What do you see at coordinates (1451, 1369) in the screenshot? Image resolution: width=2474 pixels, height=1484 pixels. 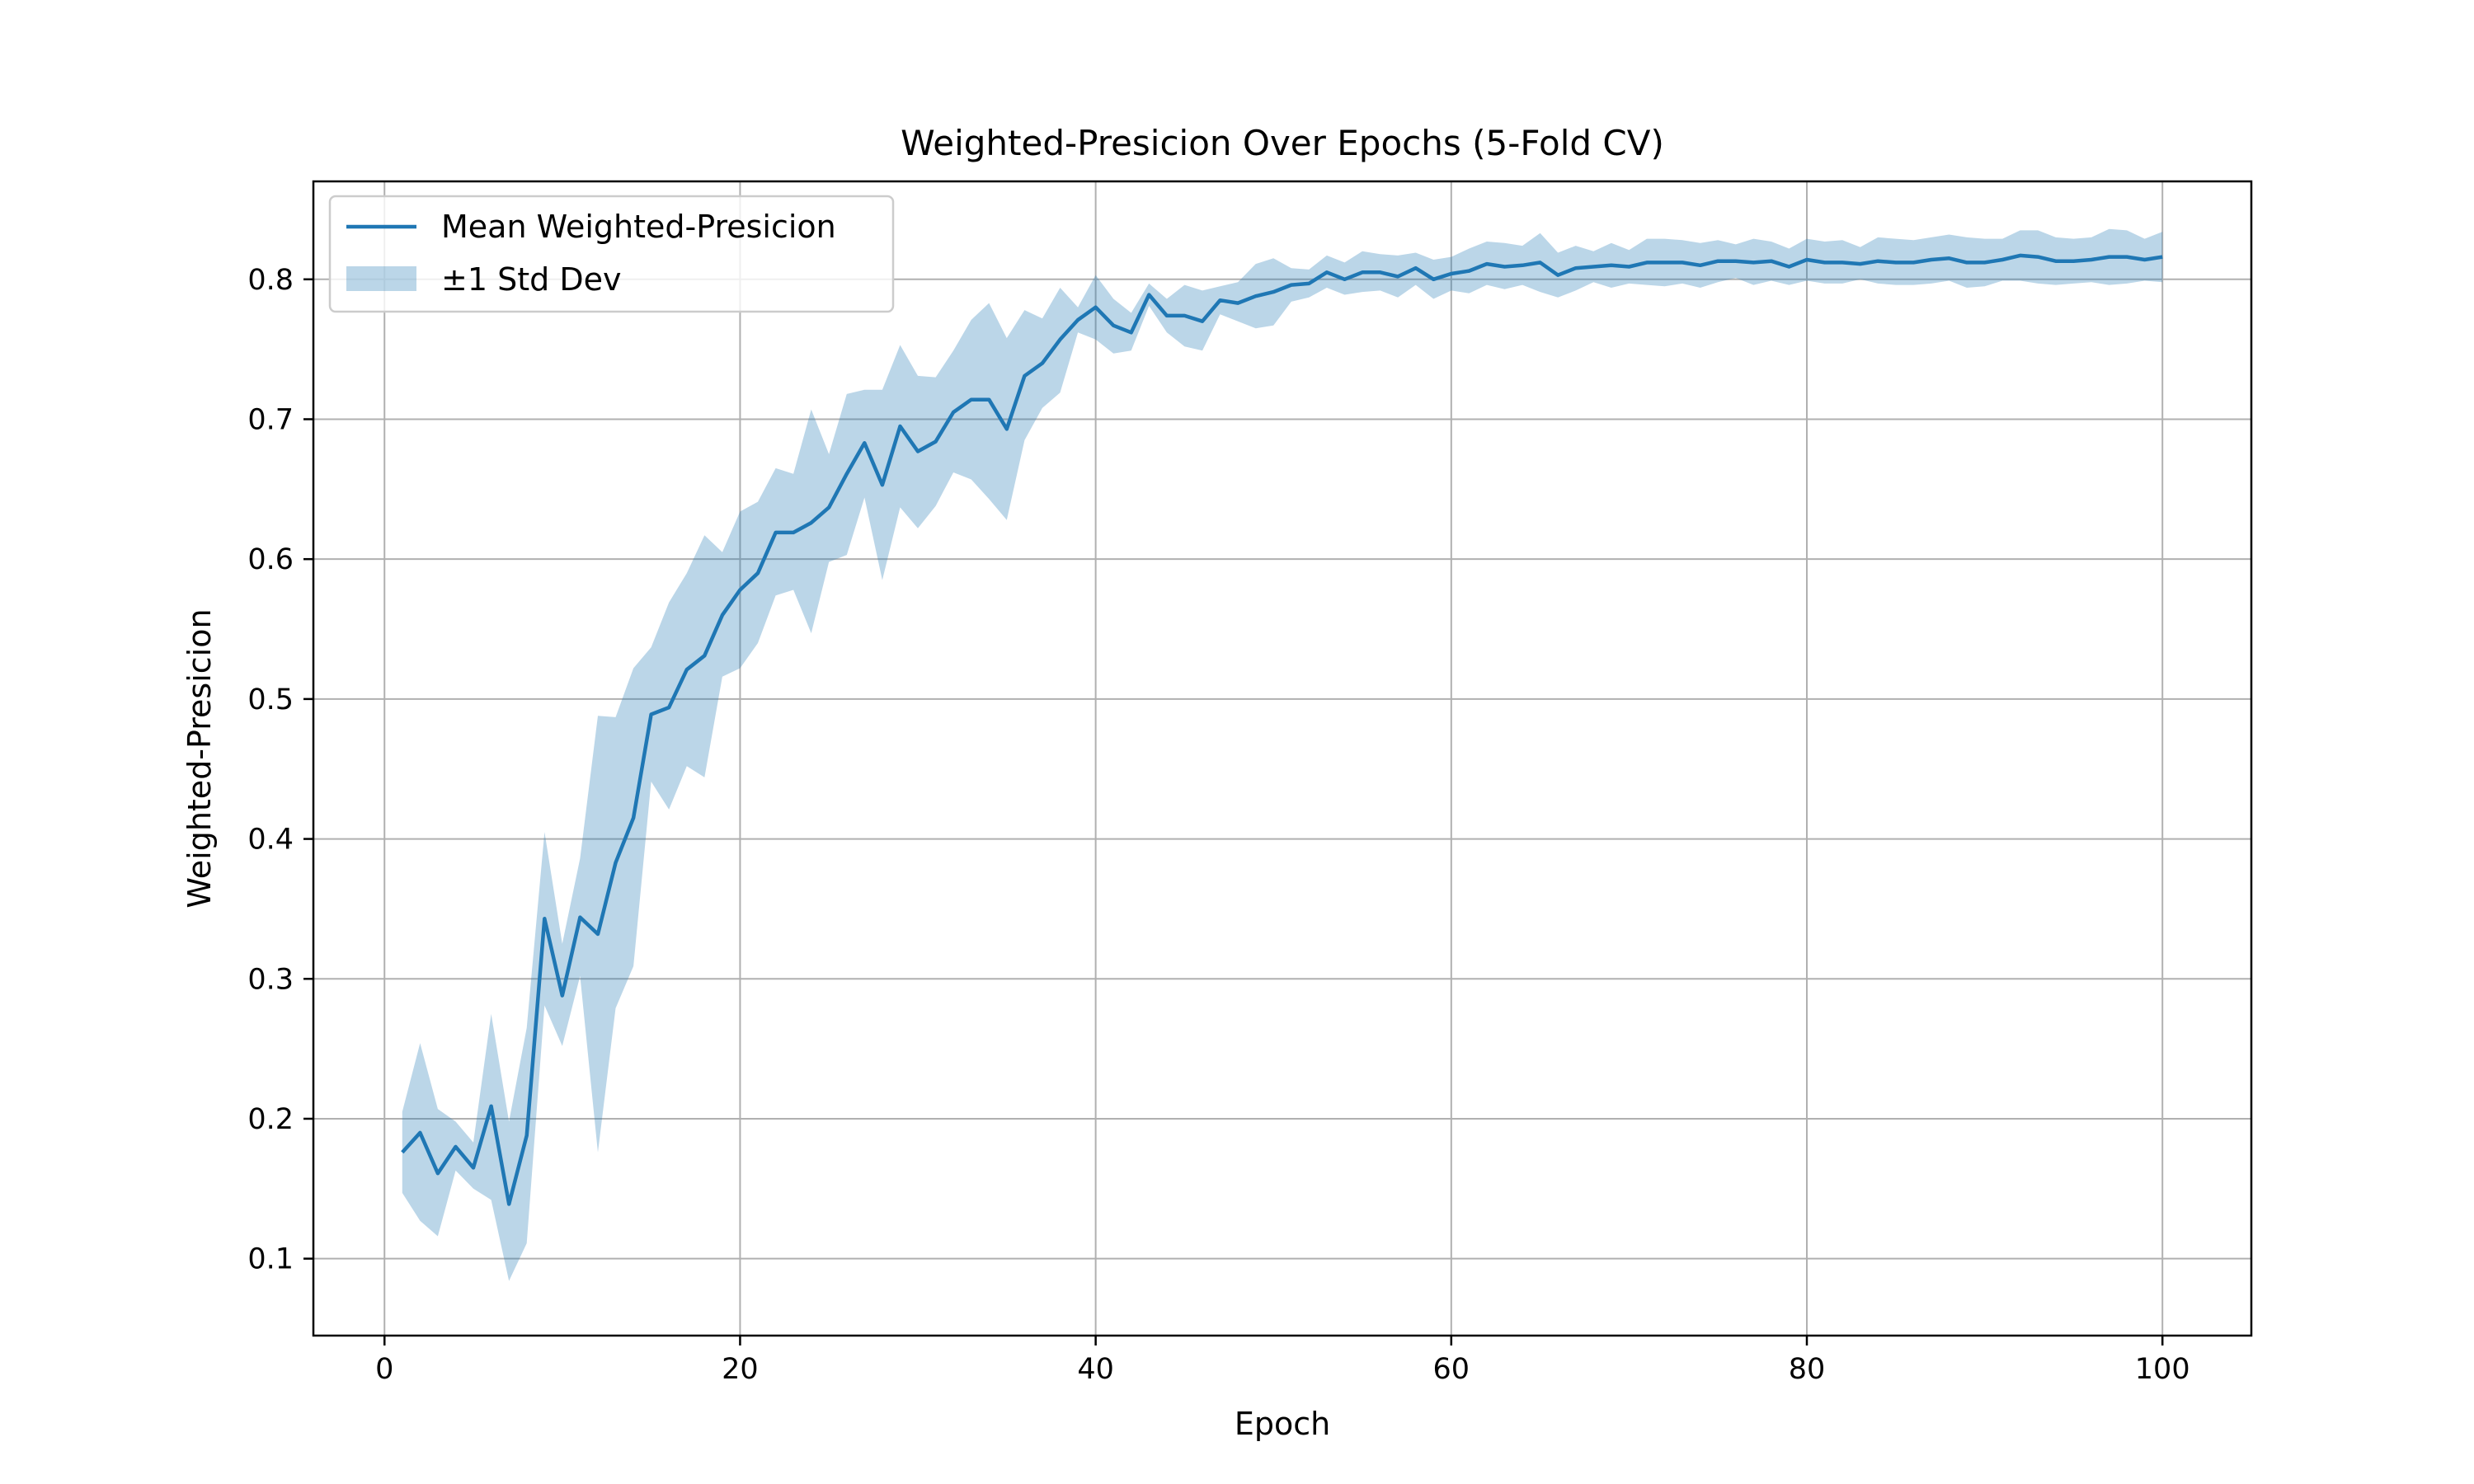 I see `x-tick-label: 60` at bounding box center [1451, 1369].